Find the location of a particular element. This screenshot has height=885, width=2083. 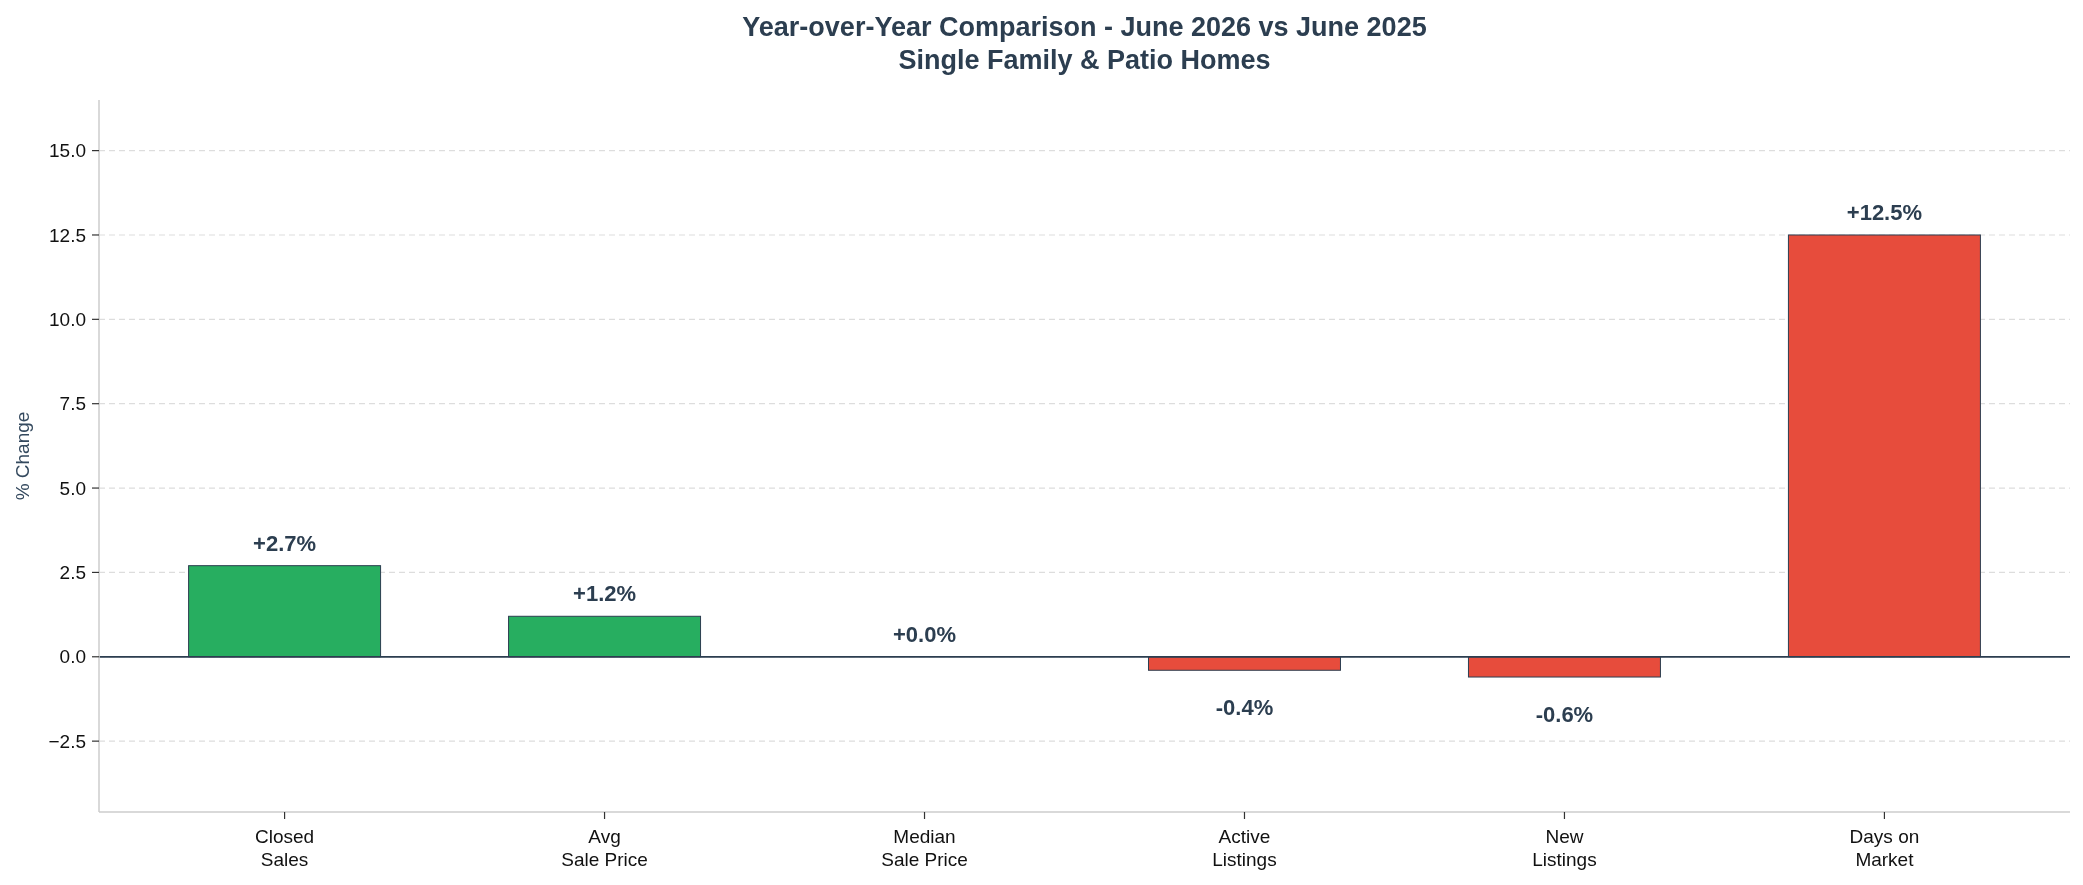

y-tick-label: 5.0 is located at coordinates (72, 488).